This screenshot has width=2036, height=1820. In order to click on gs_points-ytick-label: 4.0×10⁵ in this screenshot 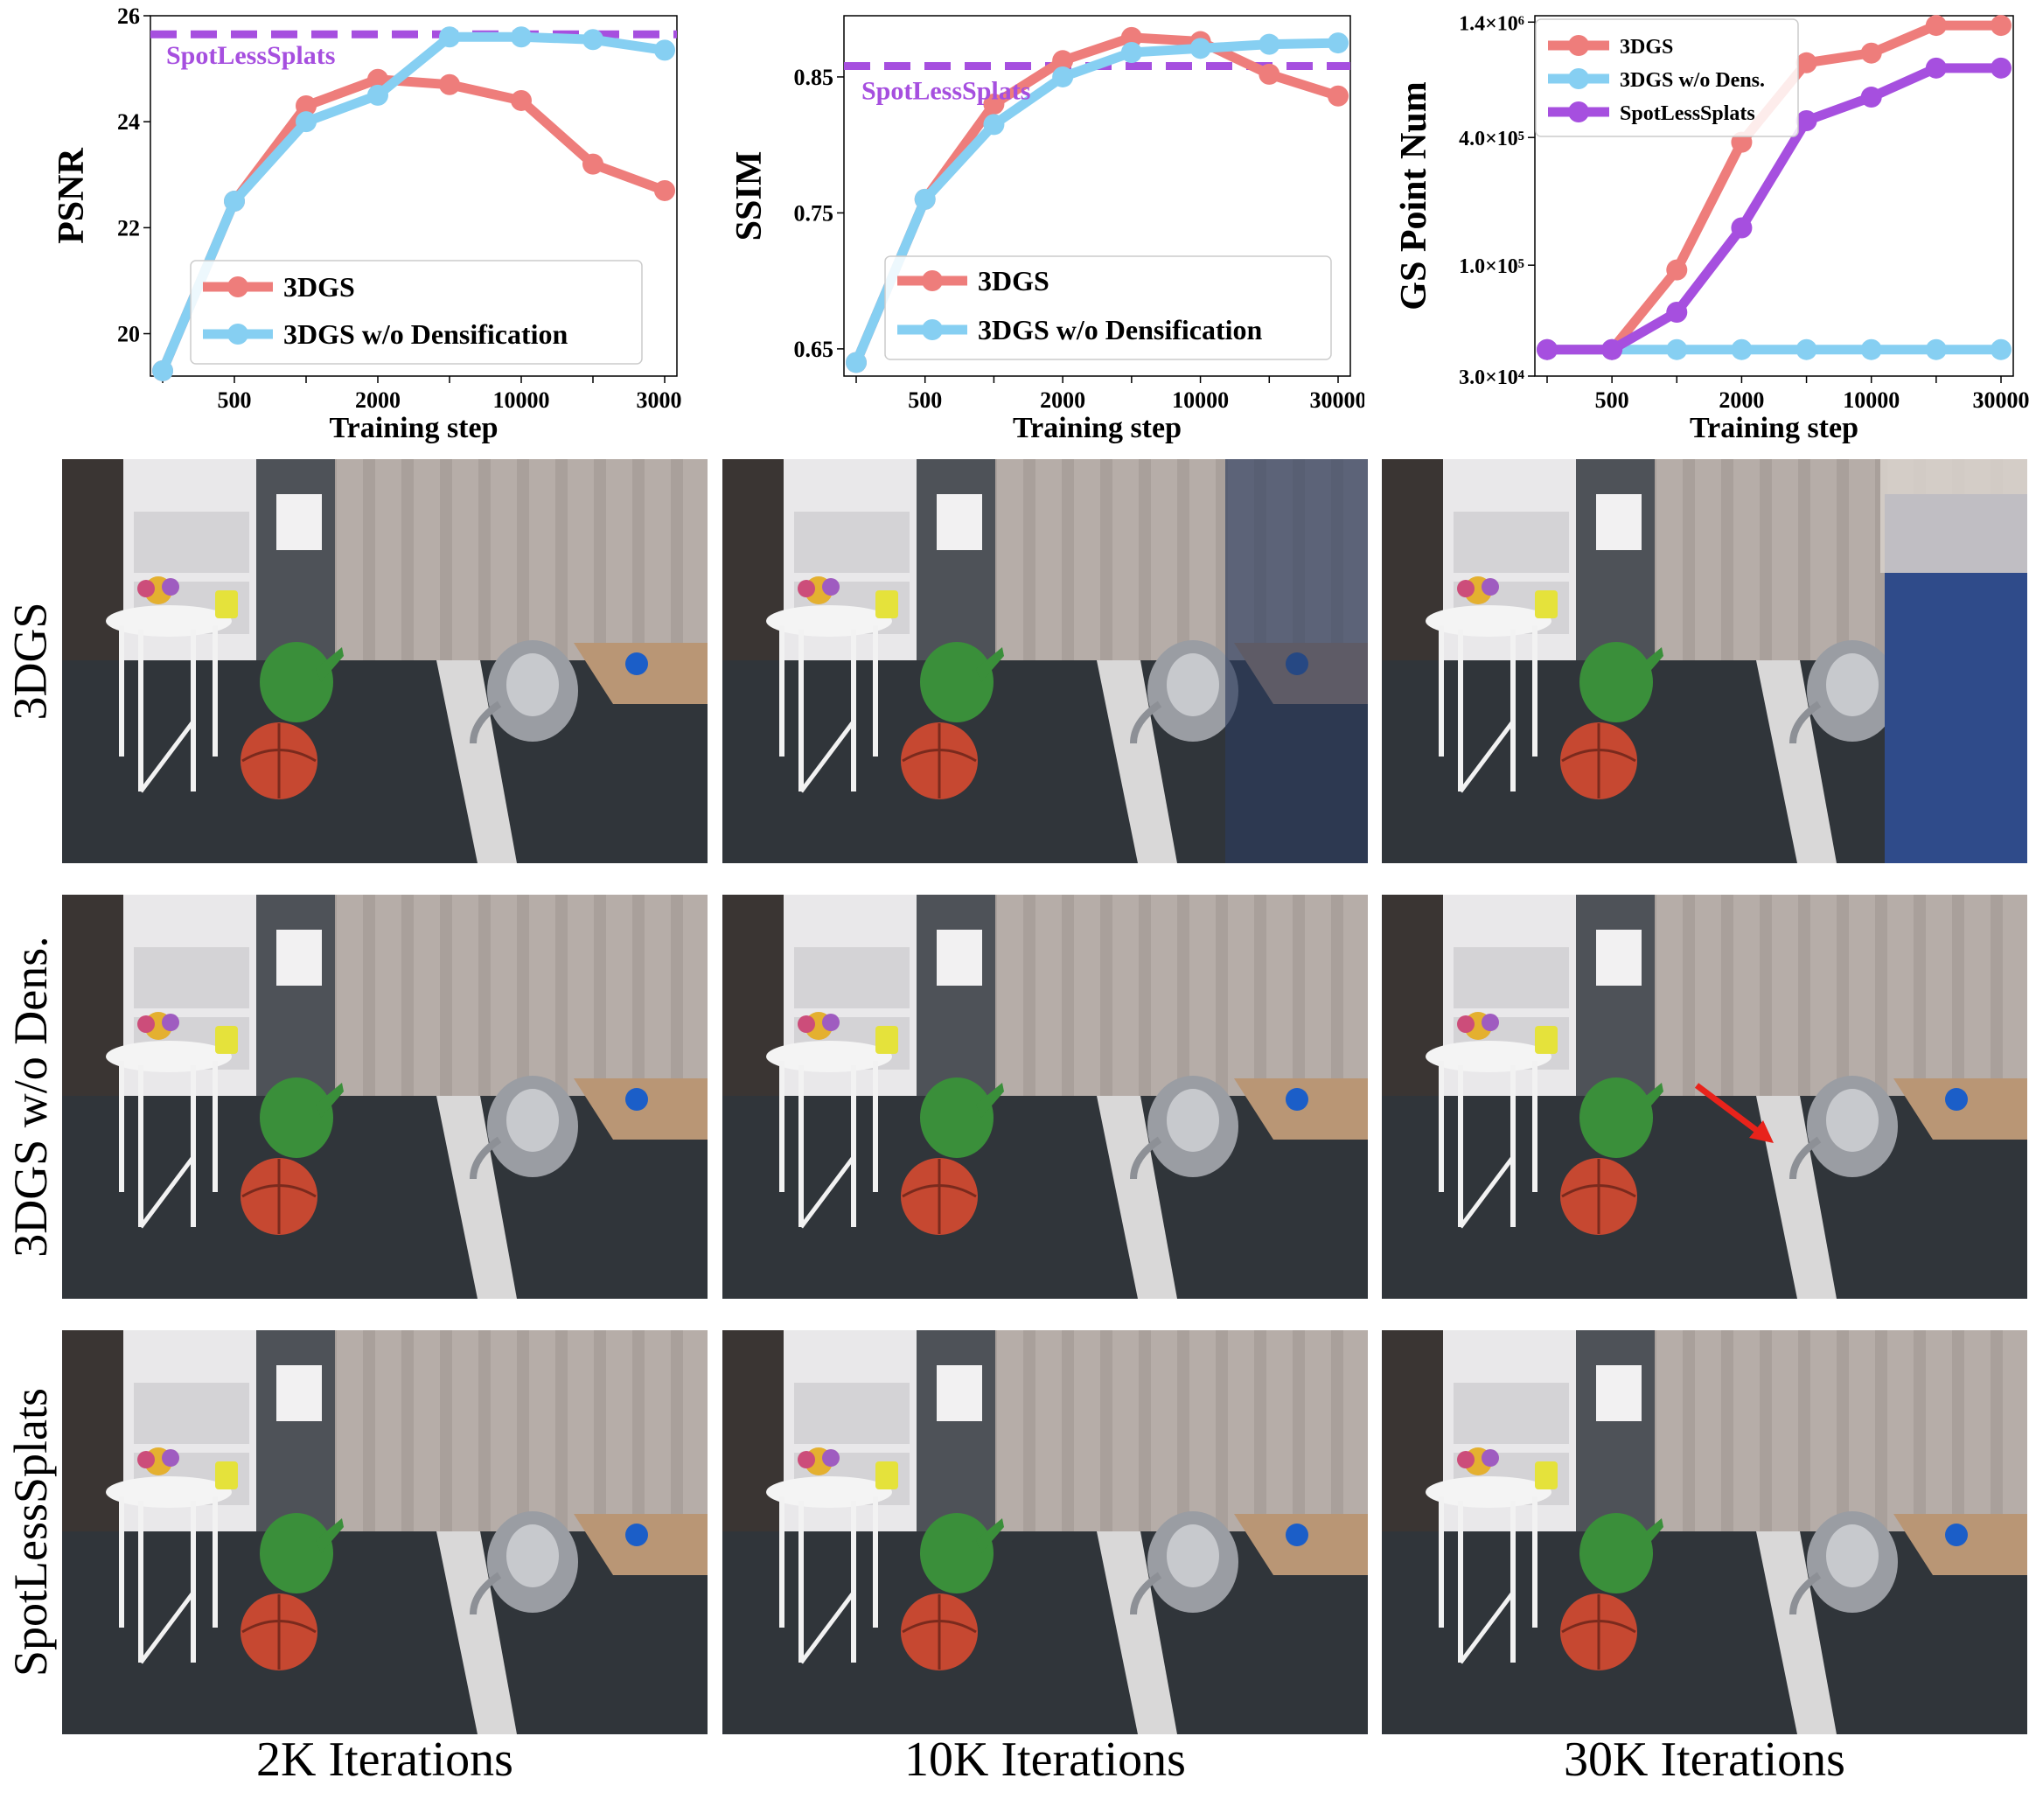, I will do `click(1492, 139)`.